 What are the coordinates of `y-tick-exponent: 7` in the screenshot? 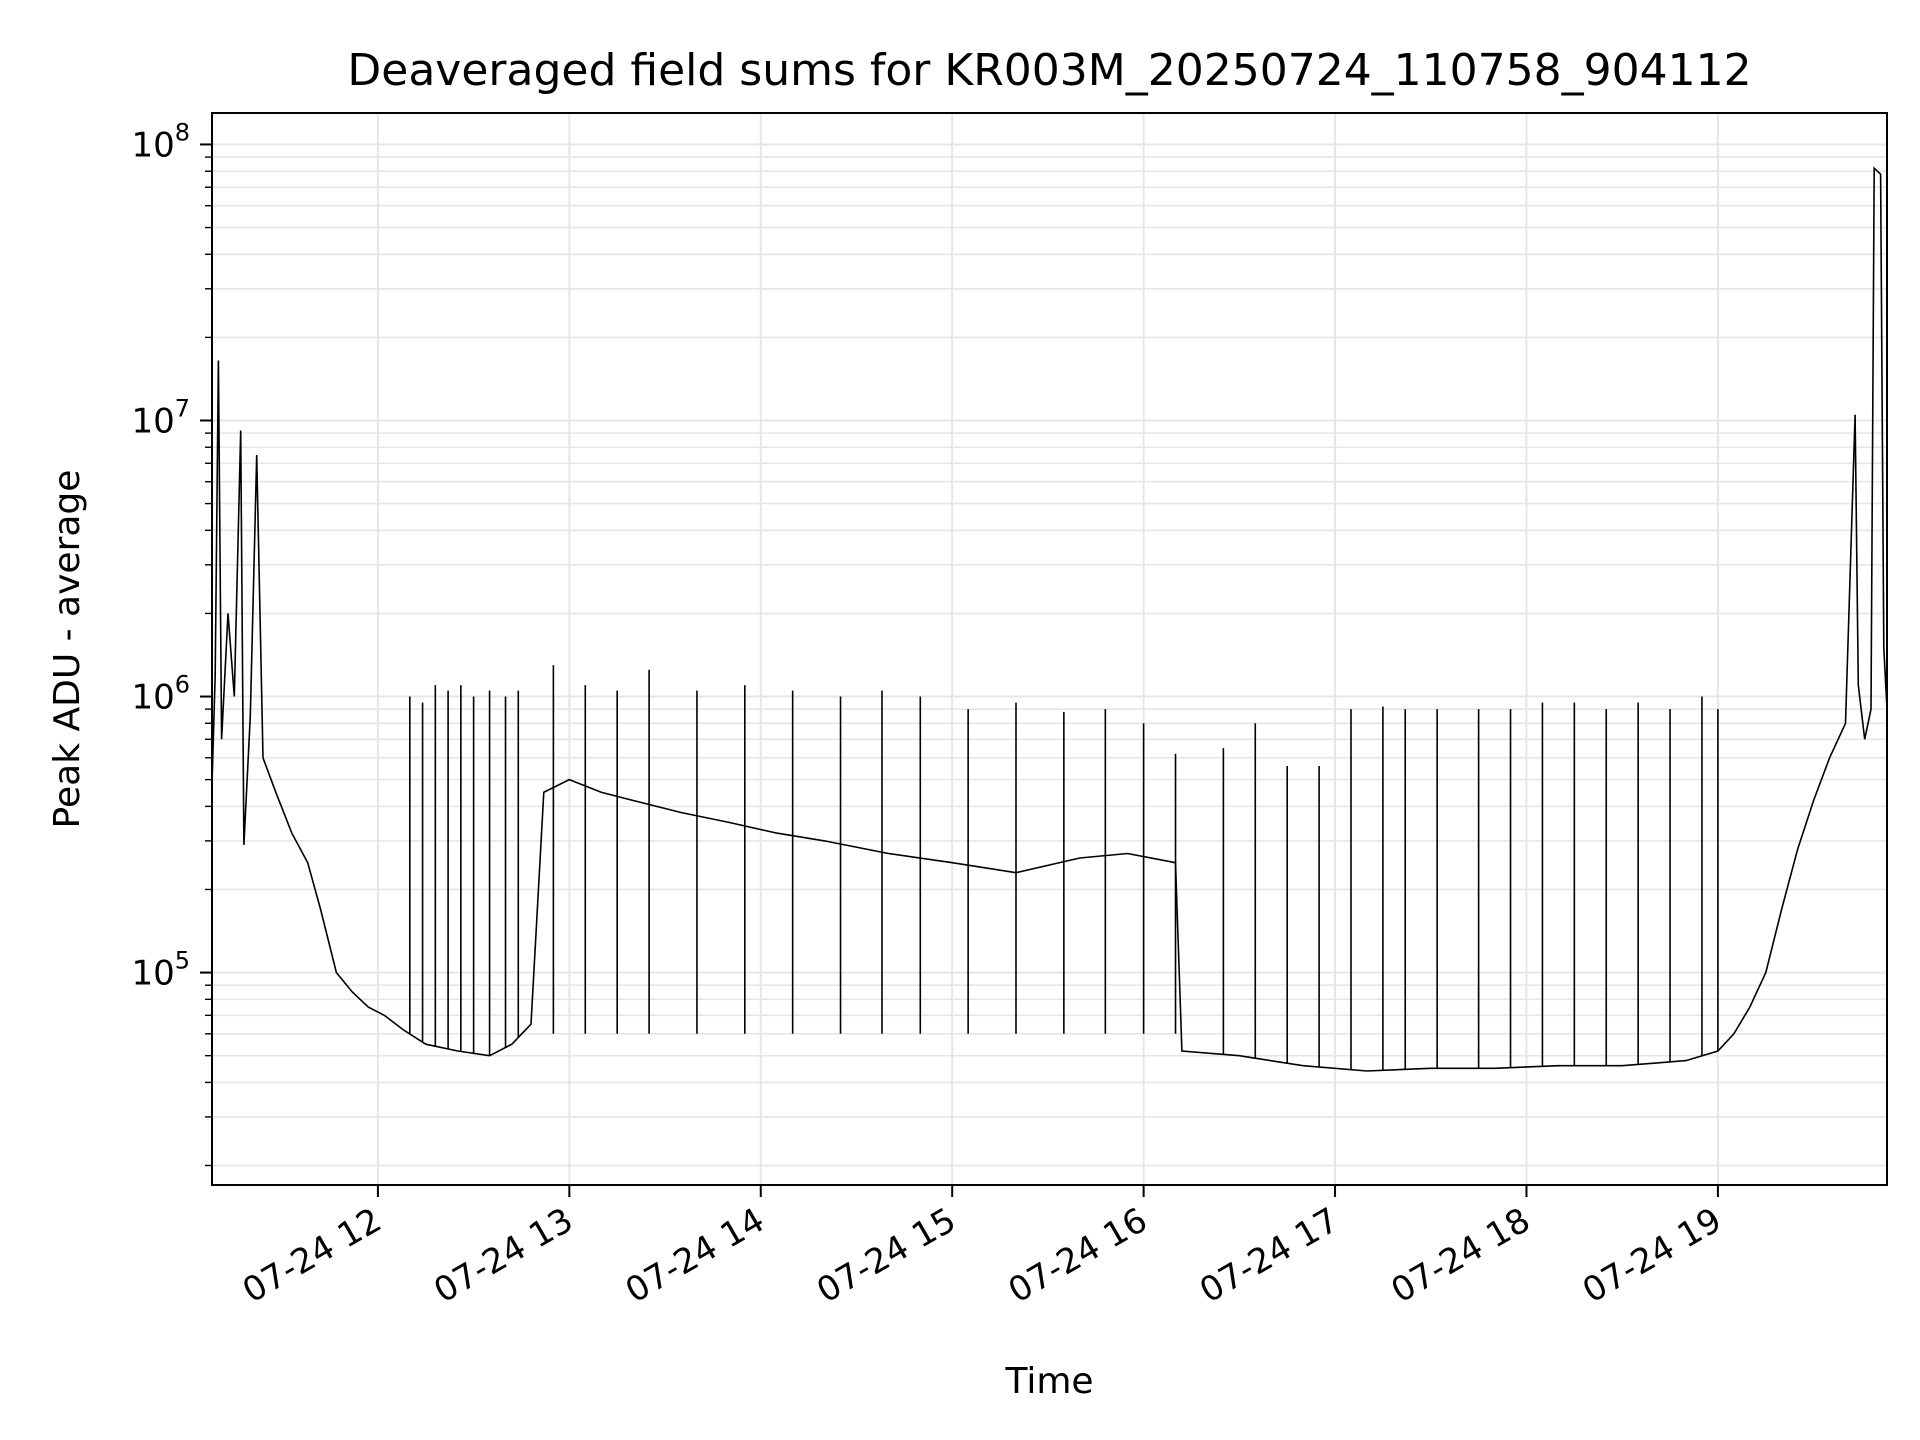 It's located at (182, 408).